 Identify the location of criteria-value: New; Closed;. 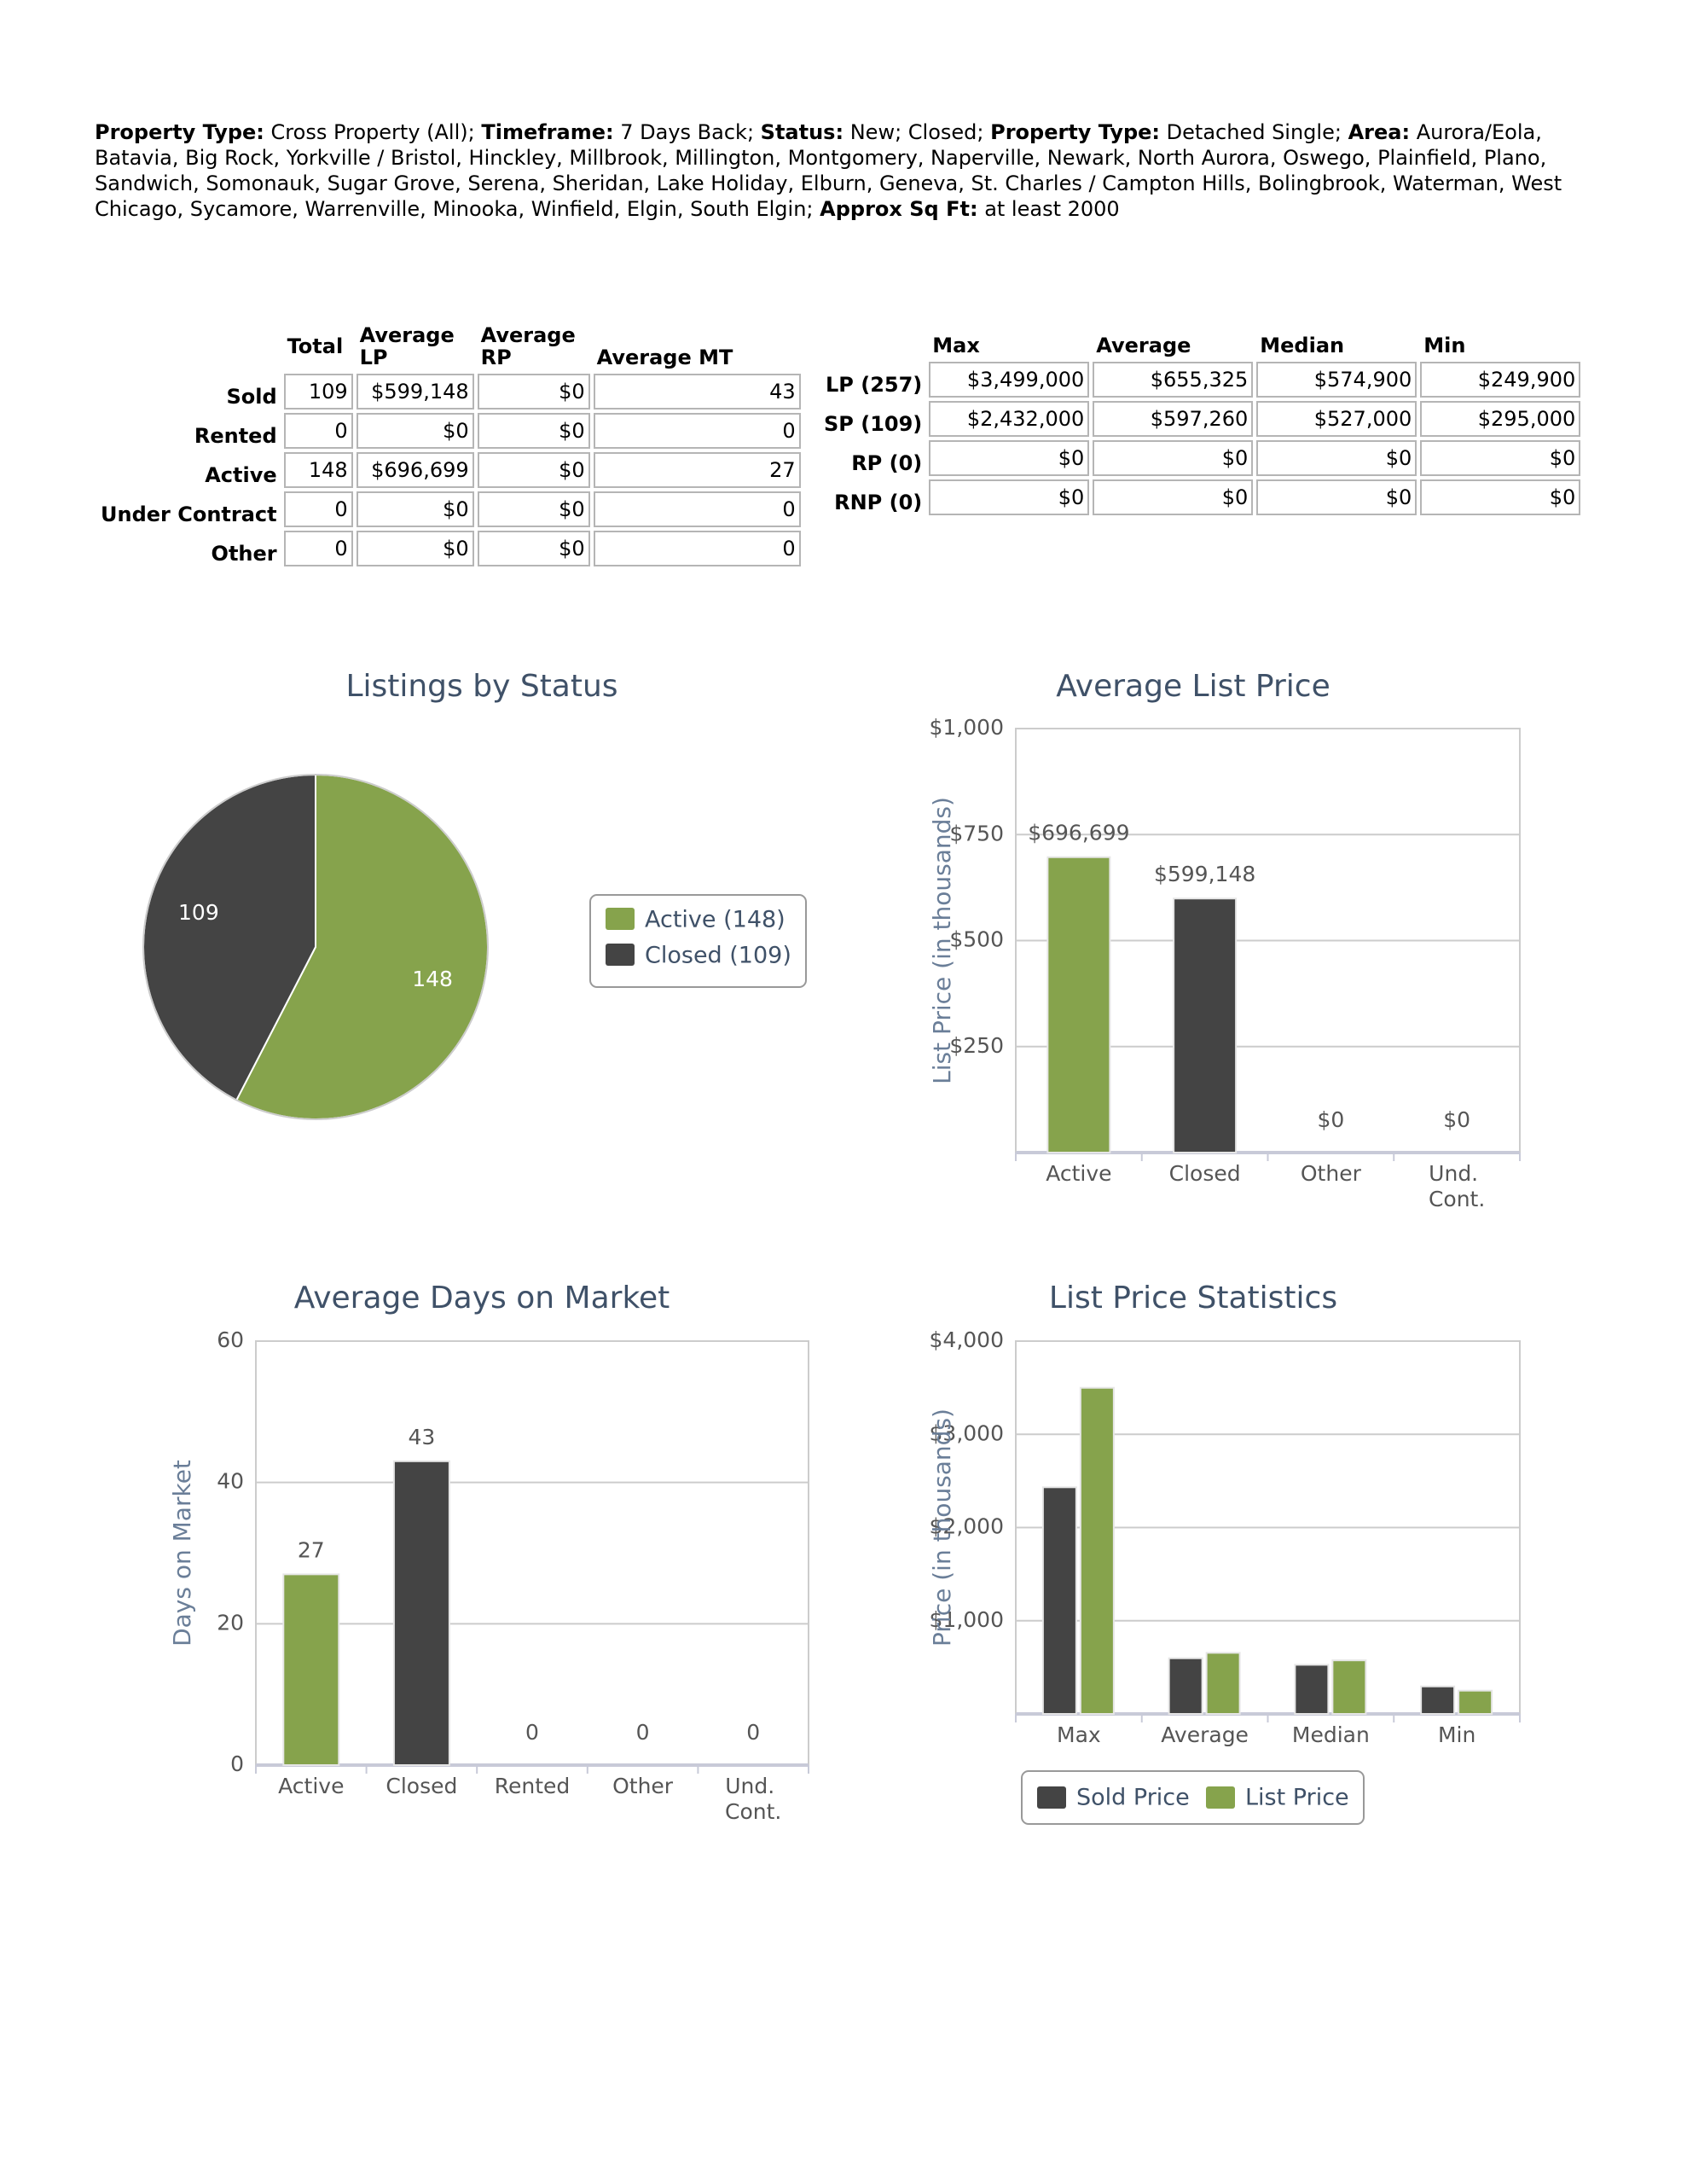
(916, 132).